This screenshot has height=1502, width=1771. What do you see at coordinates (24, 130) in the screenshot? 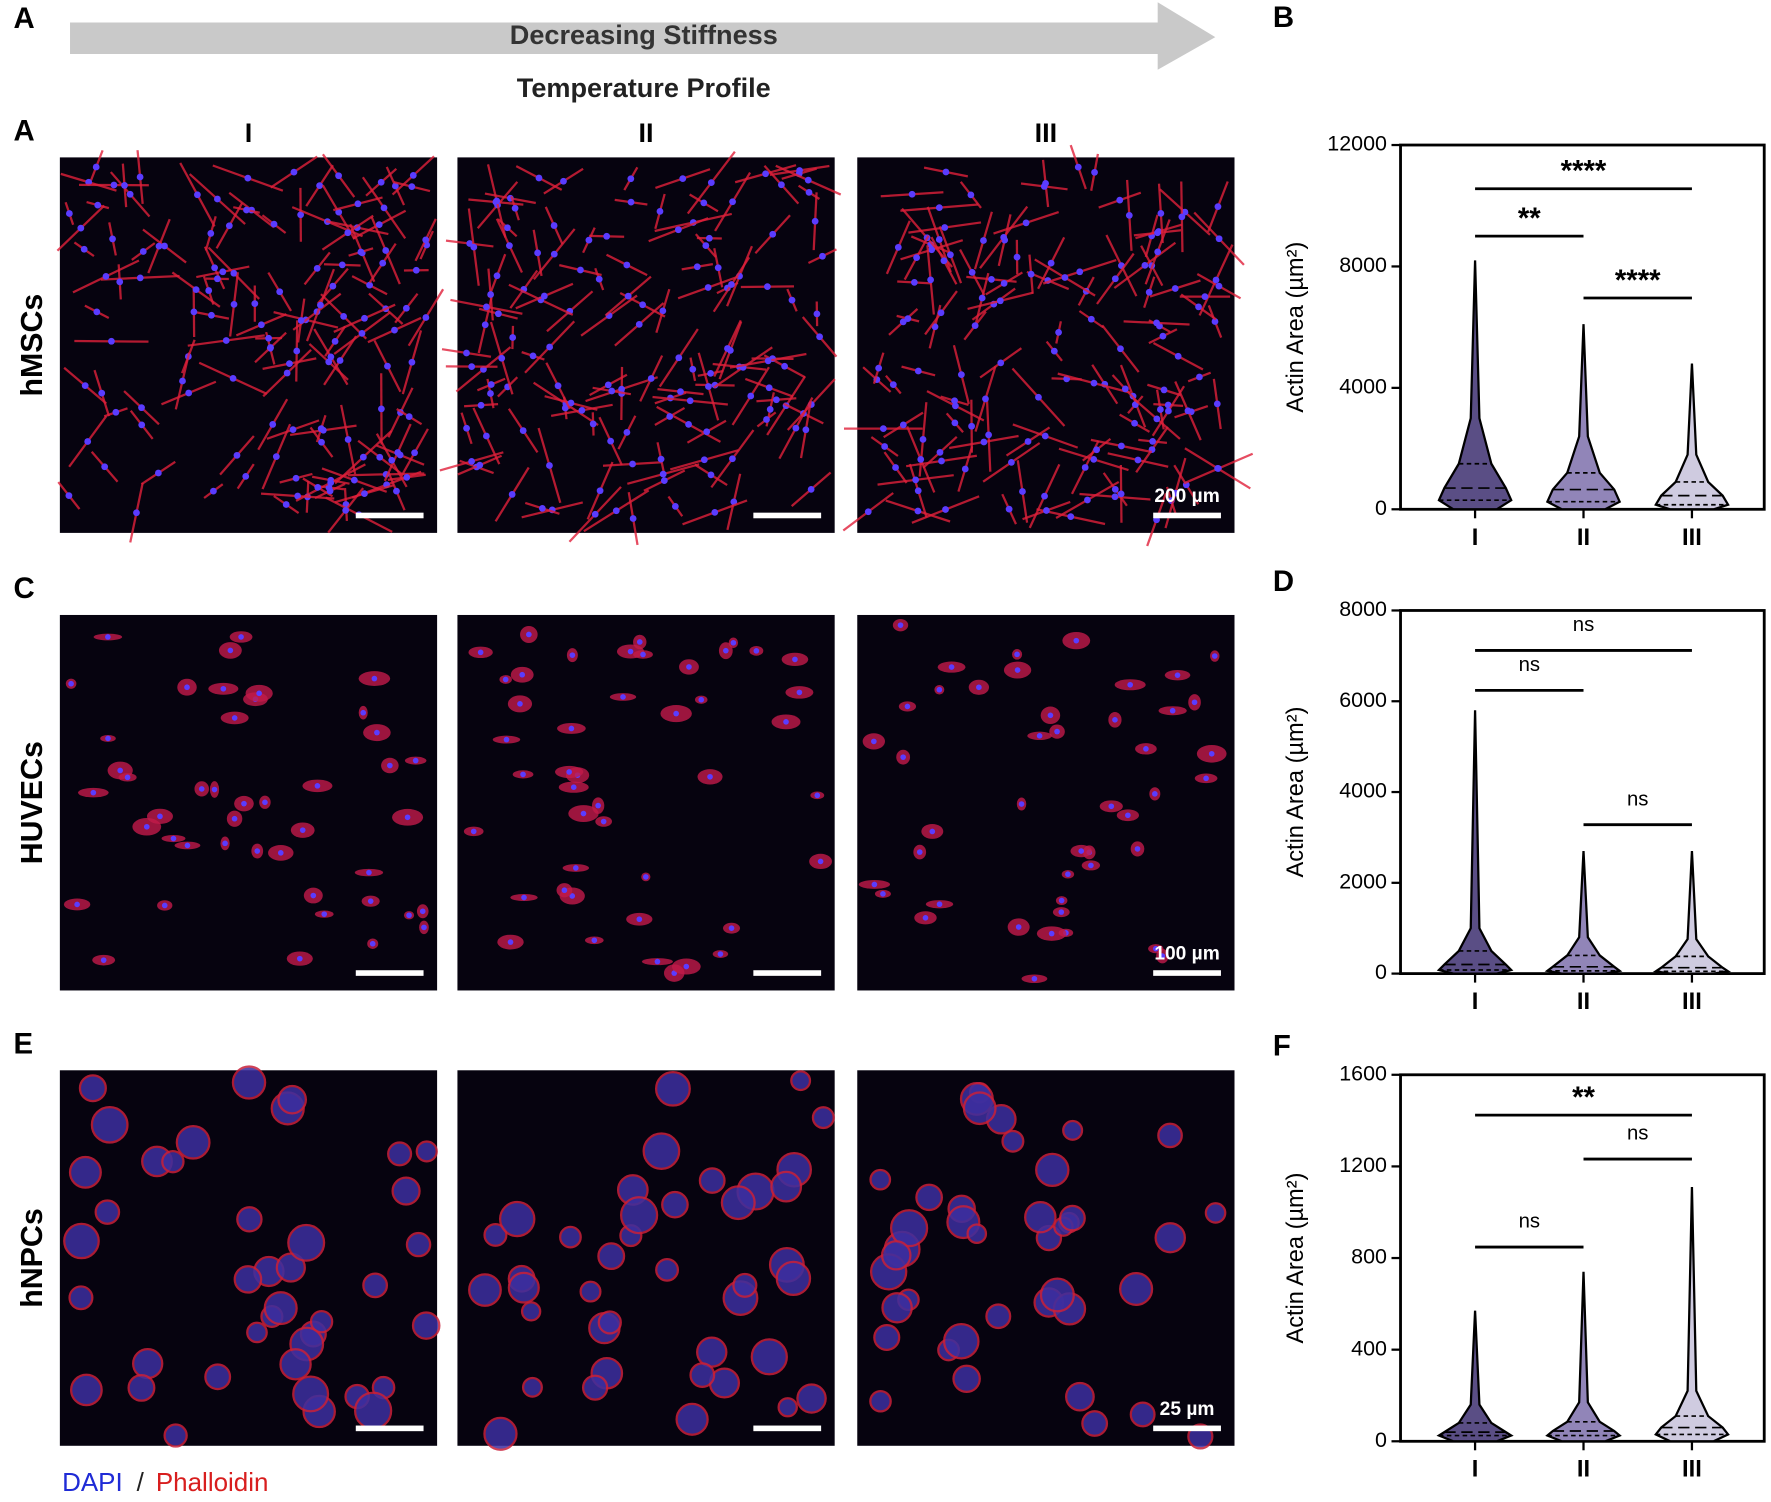
I see `panel-letter: A` at bounding box center [24, 130].